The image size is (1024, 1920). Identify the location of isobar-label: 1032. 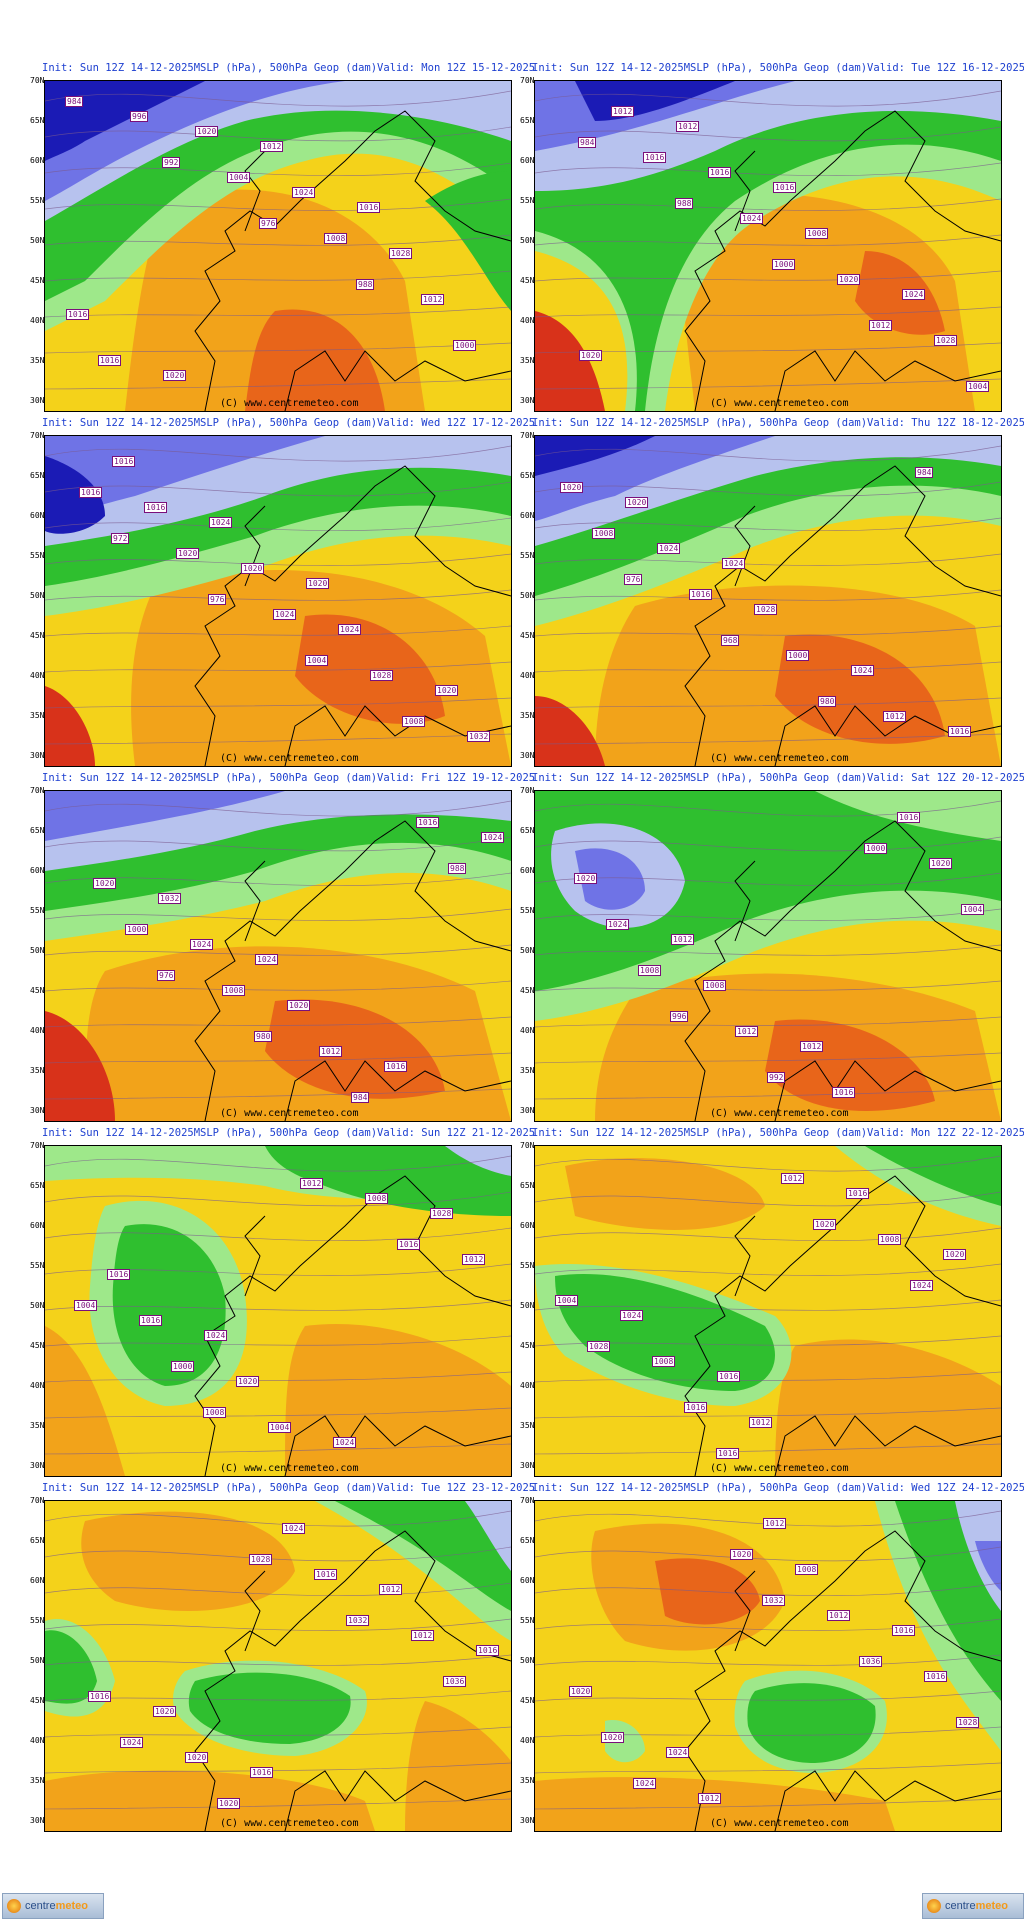
(358, 1620).